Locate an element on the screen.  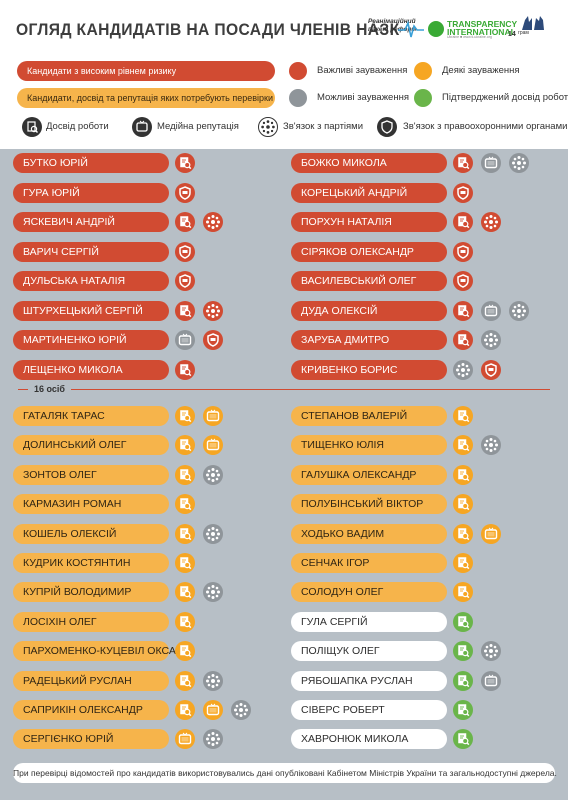
legend-experience-label: Досвід роботи is located at coordinates (77, 126).